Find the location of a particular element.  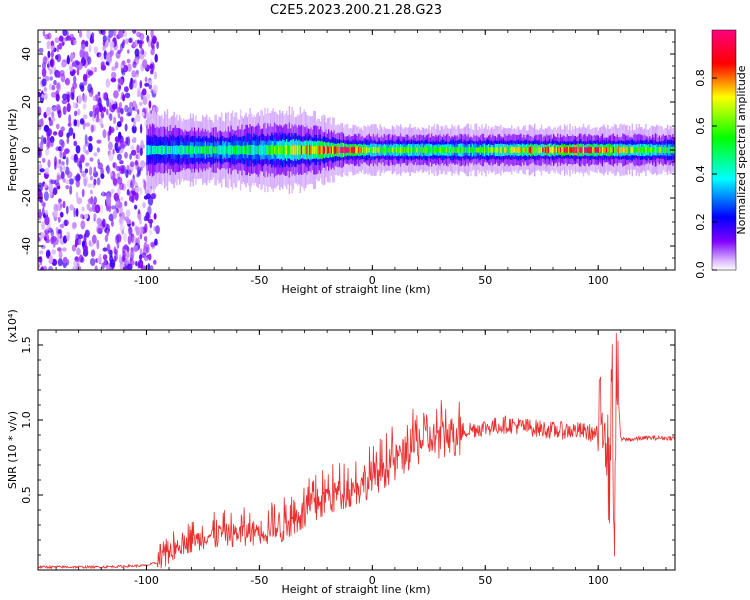

colorbar-label: Normalized spectral amplitude is located at coordinates (741, 149).